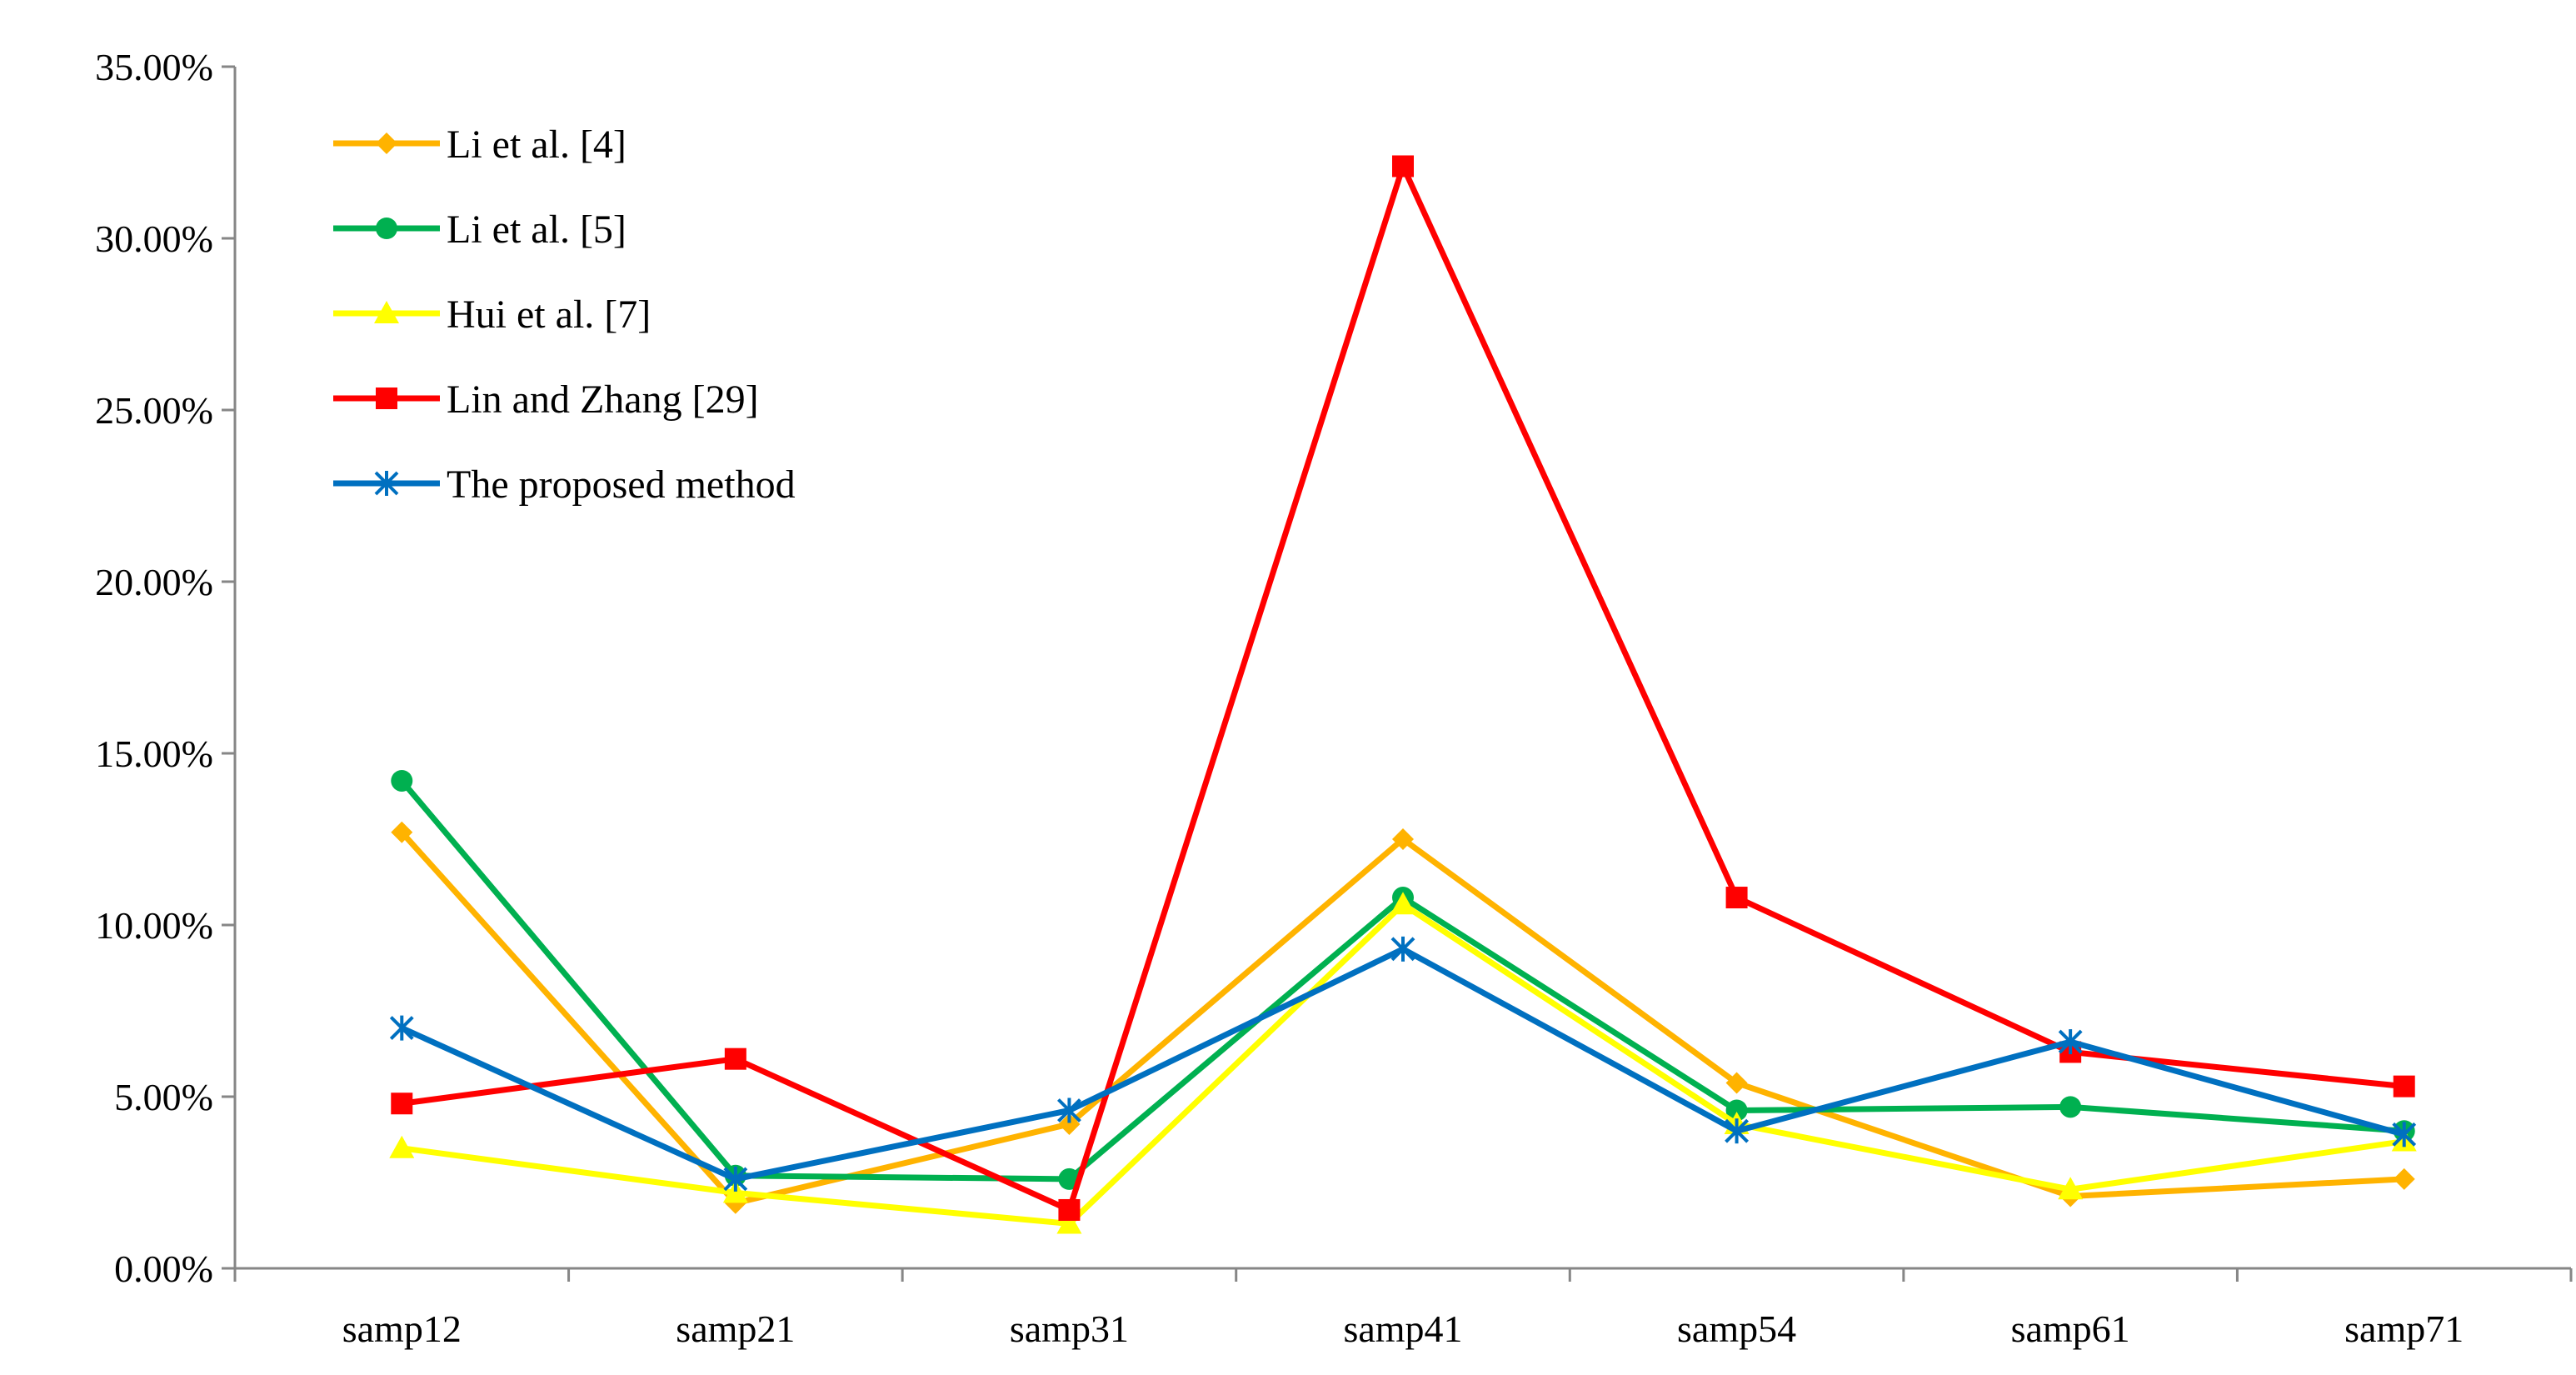 This screenshot has height=1375, width=2576. Describe the element at coordinates (1069, 1329) in the screenshot. I see `x-tick-label: samp31` at that location.